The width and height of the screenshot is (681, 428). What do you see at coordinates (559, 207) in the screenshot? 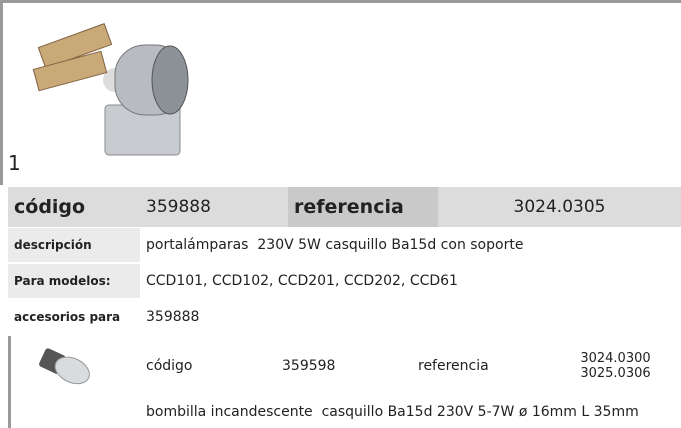
I see `ref: 3024.0305` at bounding box center [559, 207].